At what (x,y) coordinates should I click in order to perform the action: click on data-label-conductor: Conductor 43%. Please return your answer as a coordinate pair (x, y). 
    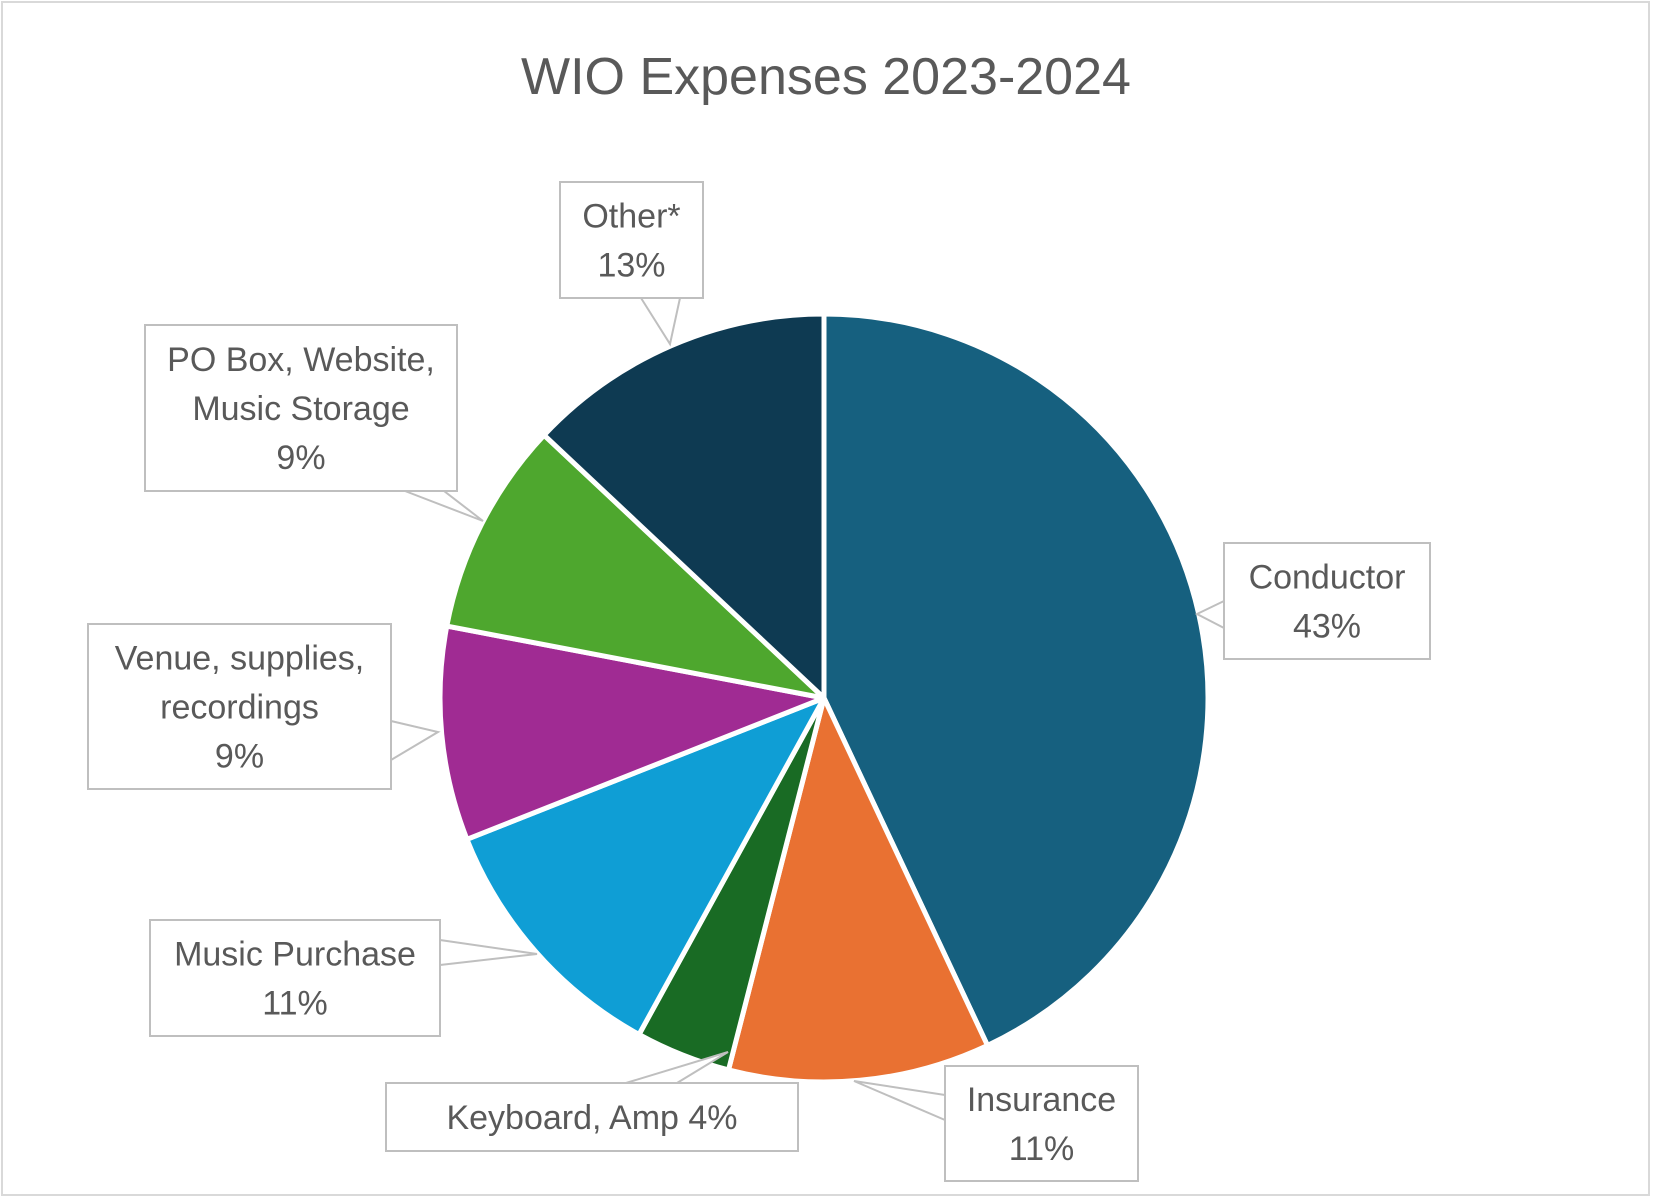
    Looking at the image, I should click on (1312, 601).